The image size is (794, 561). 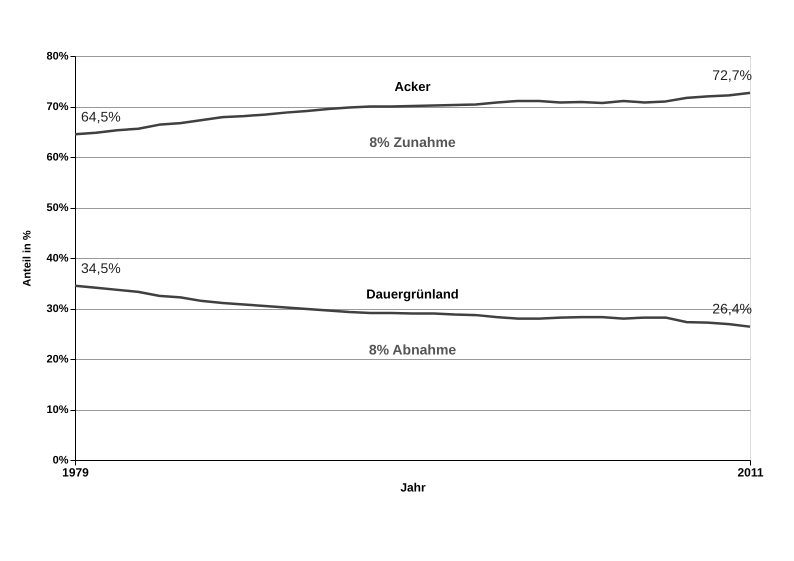 I want to click on y-tick-label: 20%, so click(x=57, y=360).